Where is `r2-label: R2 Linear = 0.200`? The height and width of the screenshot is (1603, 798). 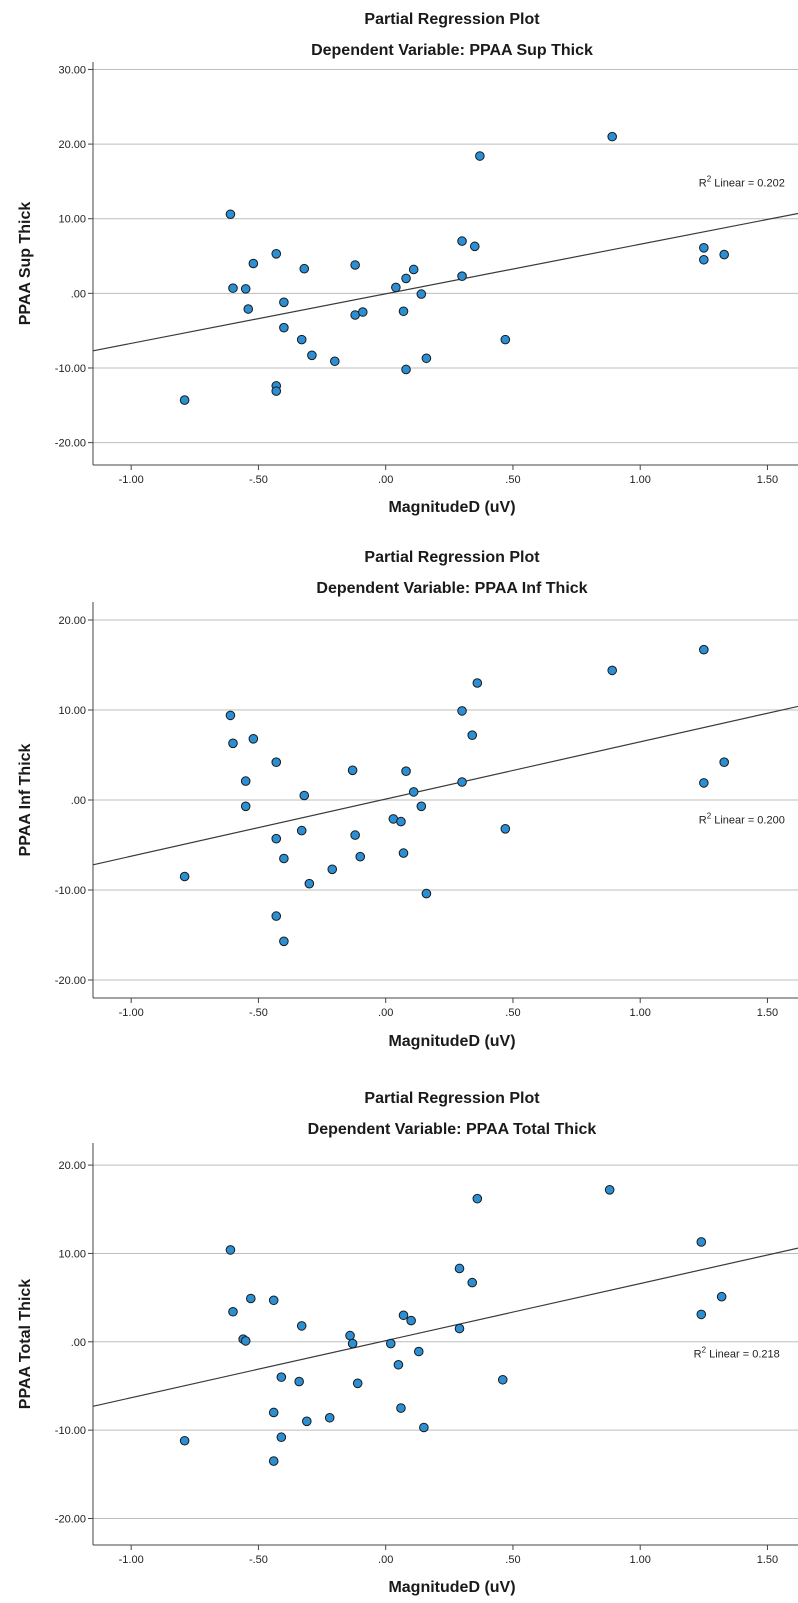
r2-label: R2 Linear = 0.200 is located at coordinates (742, 818).